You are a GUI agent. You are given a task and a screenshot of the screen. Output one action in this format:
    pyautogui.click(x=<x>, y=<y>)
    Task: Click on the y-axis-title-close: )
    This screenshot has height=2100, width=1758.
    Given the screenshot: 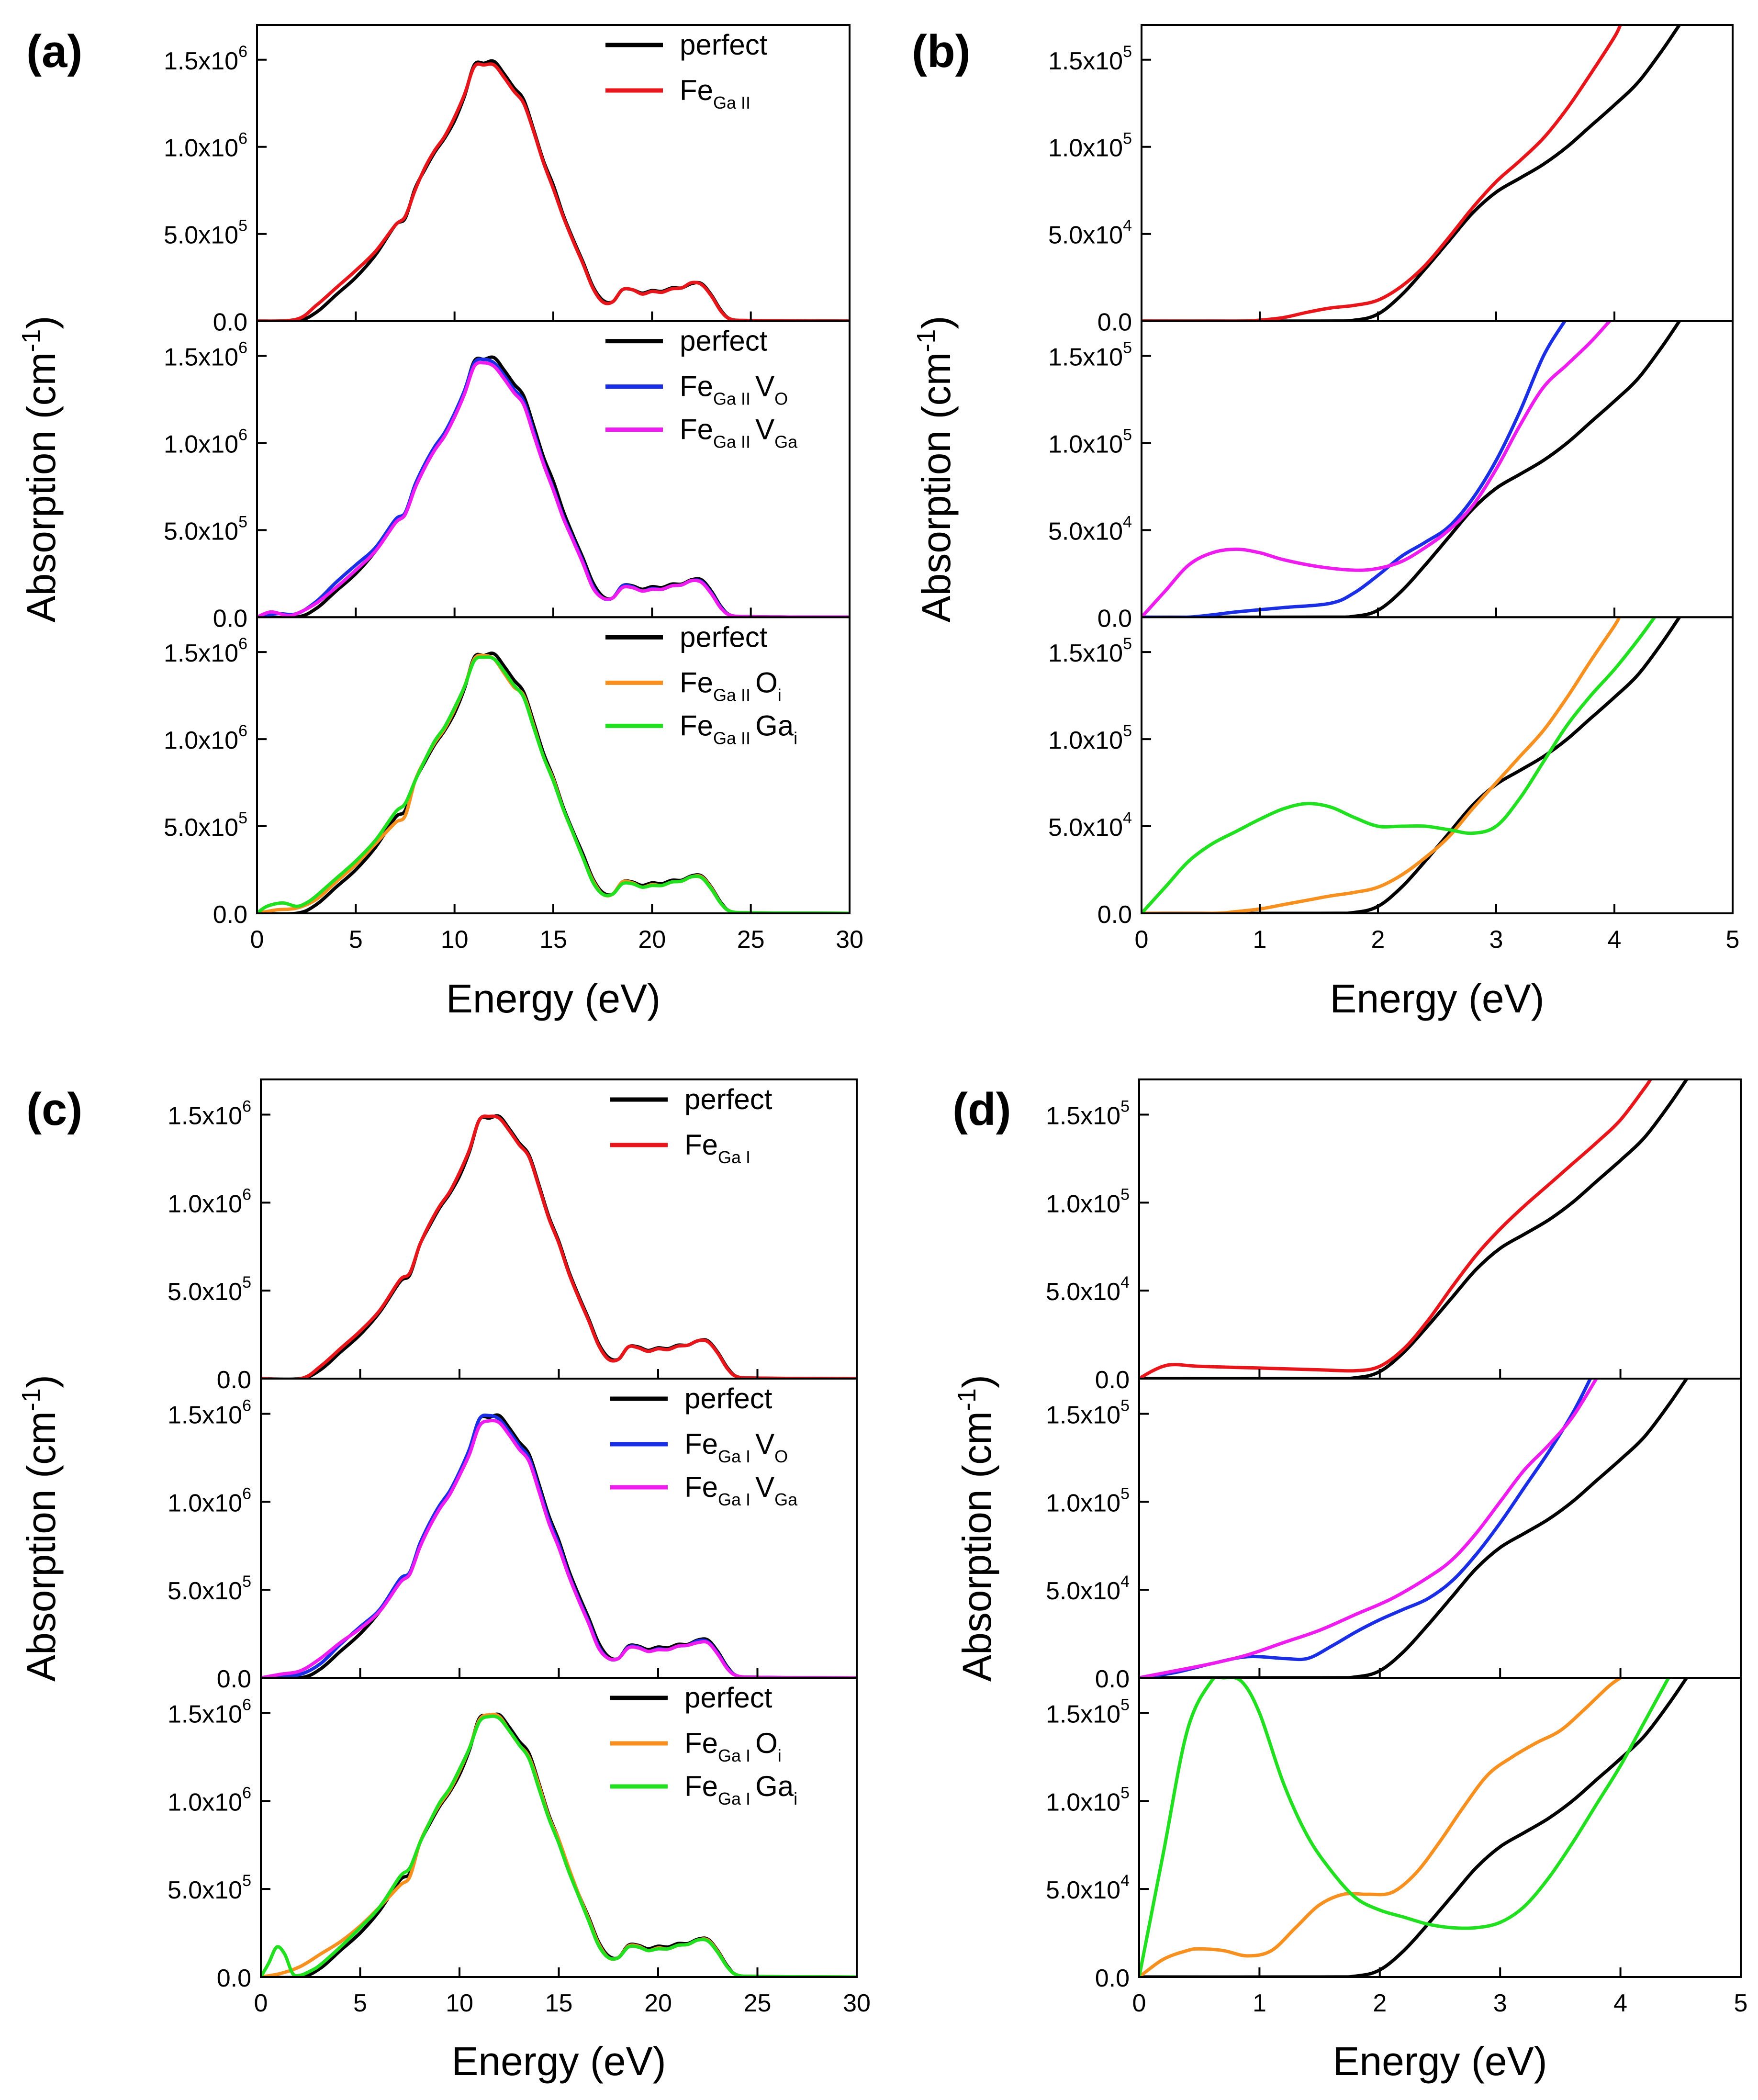 What is the action you would take?
    pyautogui.click(x=977, y=1381)
    